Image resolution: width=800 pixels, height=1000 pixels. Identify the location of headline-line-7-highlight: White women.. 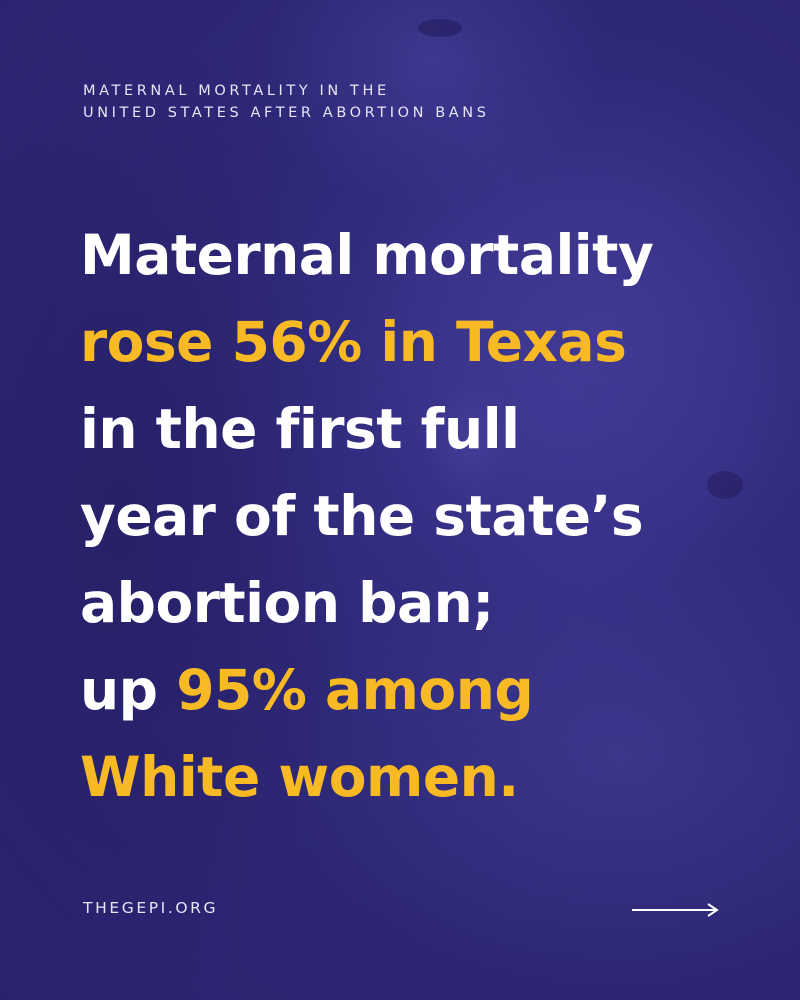
(299, 777).